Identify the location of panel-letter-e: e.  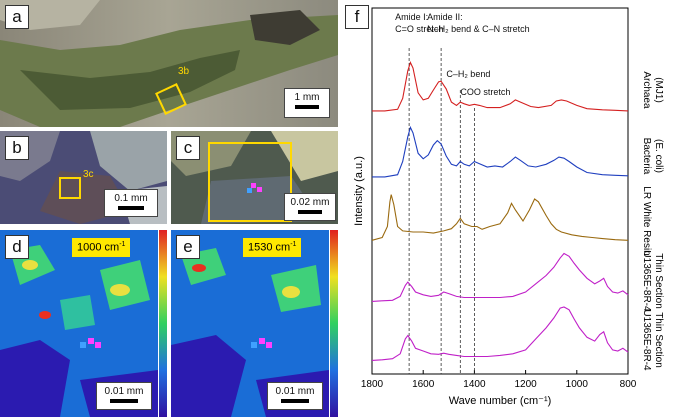
(188, 247).